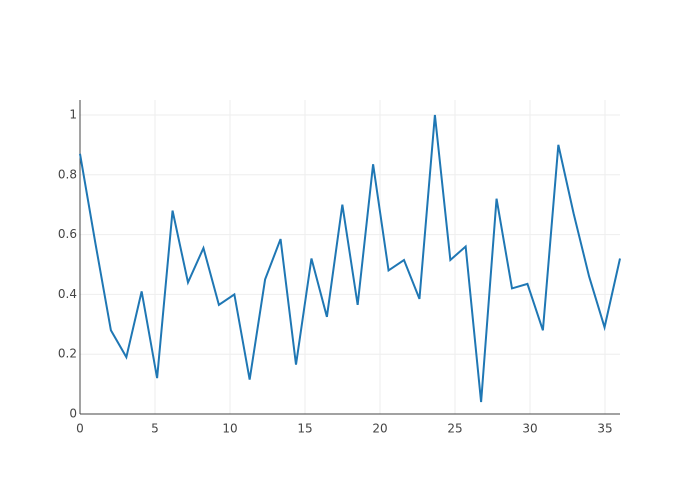  What do you see at coordinates (73, 114) in the screenshot?
I see `y-tick-label: 1` at bounding box center [73, 114].